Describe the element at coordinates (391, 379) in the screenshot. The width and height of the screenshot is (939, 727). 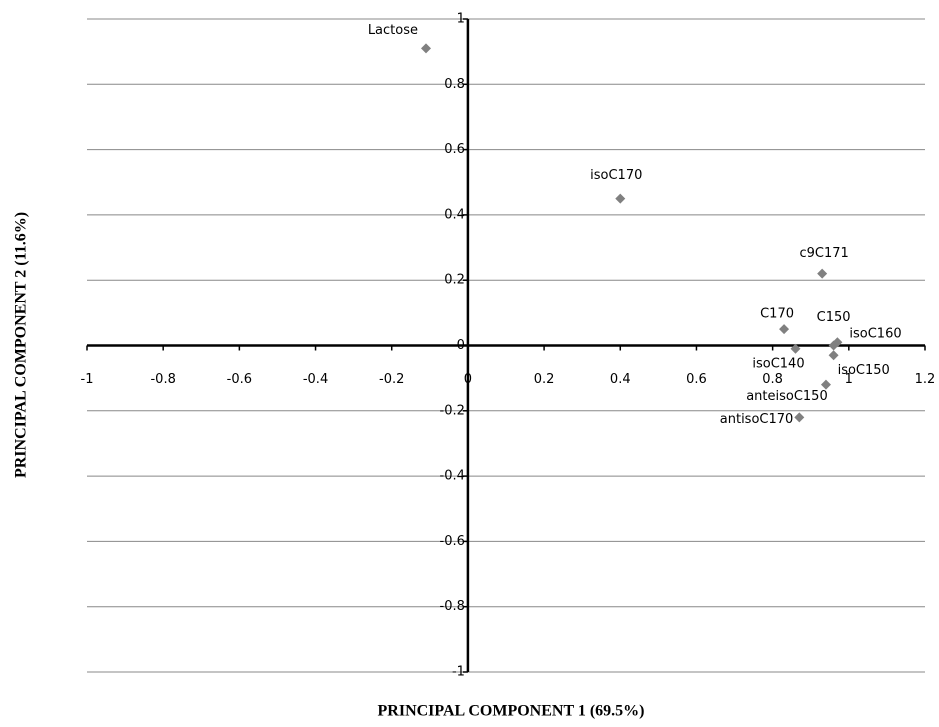
I see `x-tick-label: -0.2` at that location.